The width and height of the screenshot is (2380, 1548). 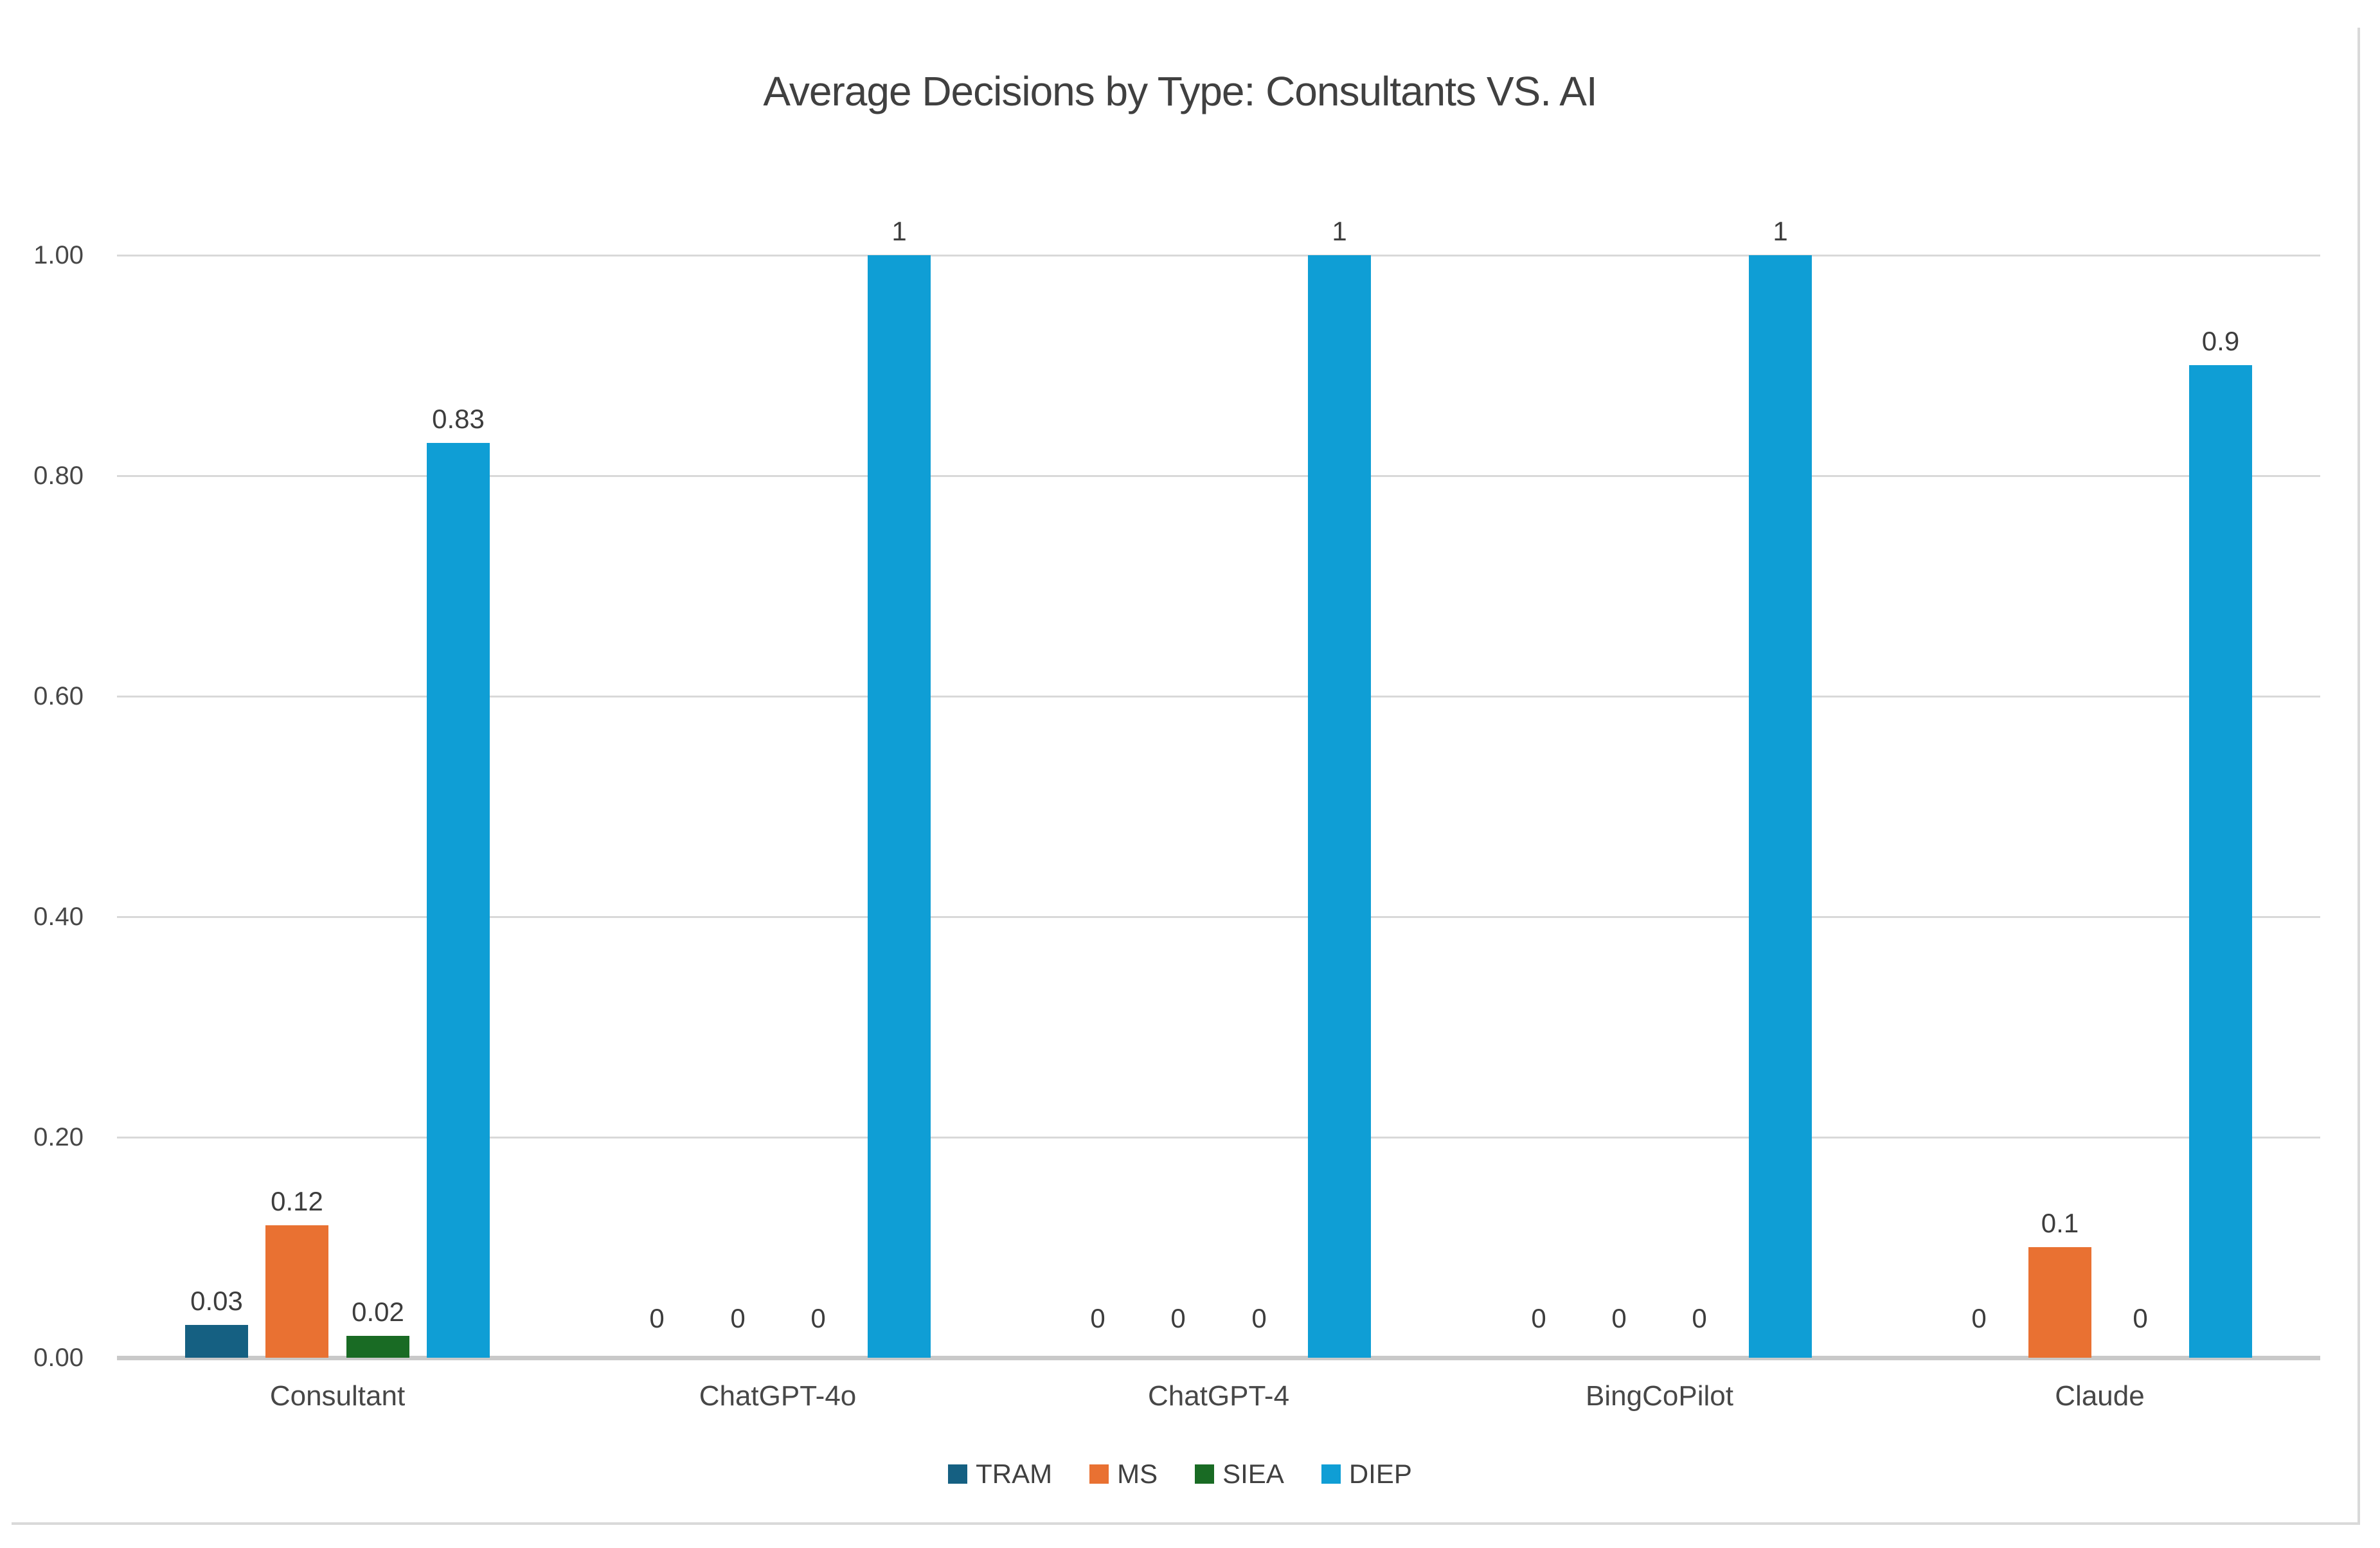 I want to click on bar-DIEP-Consultant, so click(x=458, y=901).